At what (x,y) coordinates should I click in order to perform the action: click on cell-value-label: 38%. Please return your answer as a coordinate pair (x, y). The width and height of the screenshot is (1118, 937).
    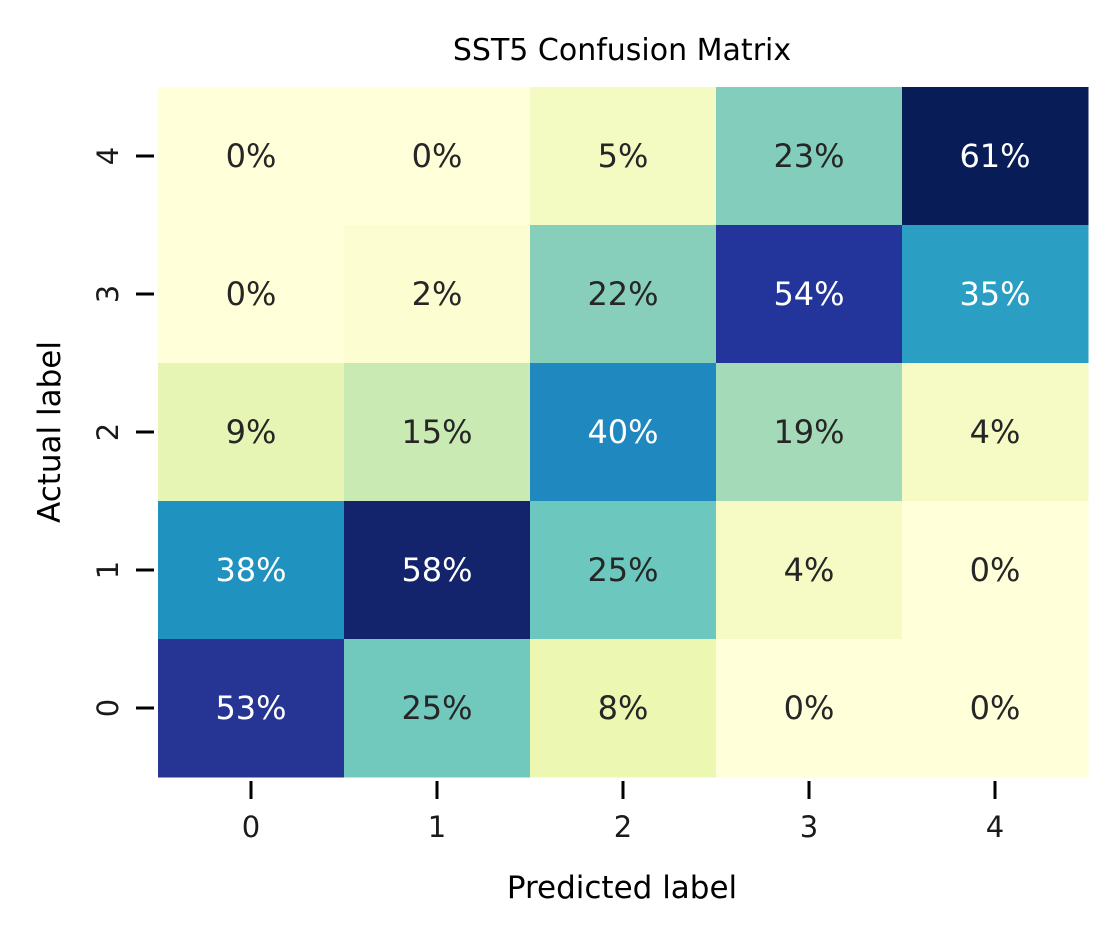
    Looking at the image, I should click on (250, 570).